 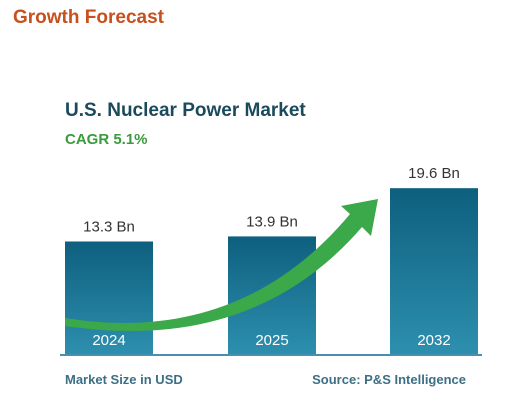 I want to click on bar-2024, so click(x=109, y=297).